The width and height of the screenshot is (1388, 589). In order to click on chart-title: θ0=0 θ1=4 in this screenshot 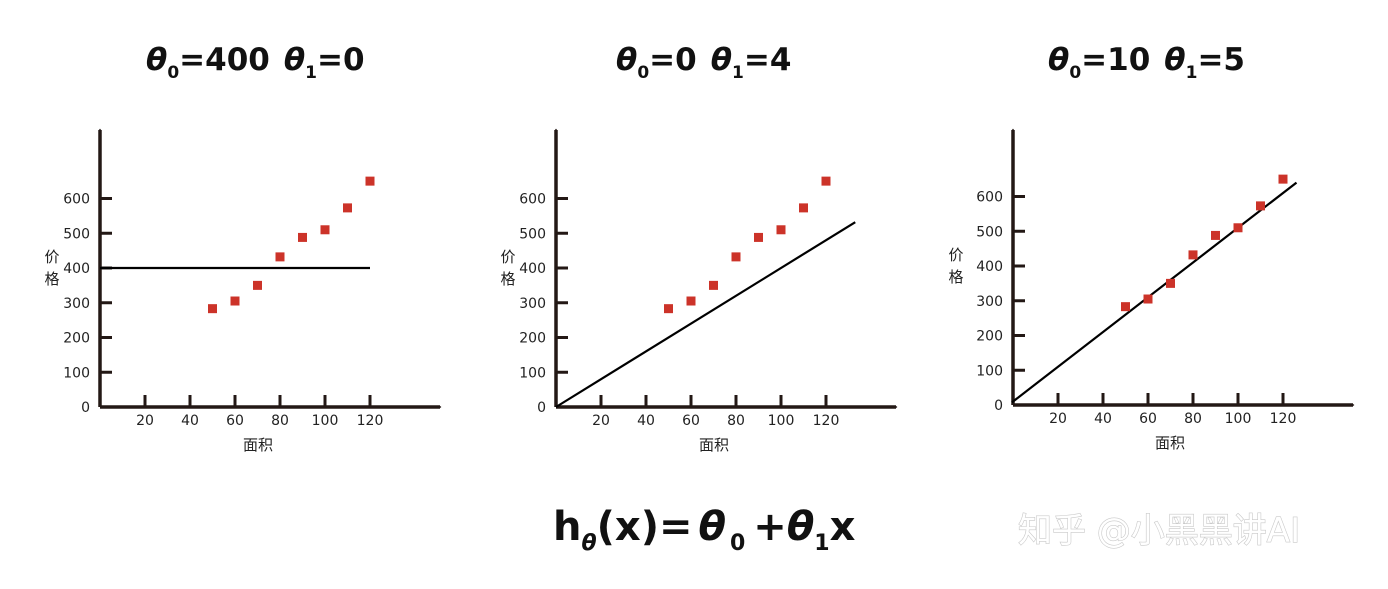, I will do `click(703, 62)`.